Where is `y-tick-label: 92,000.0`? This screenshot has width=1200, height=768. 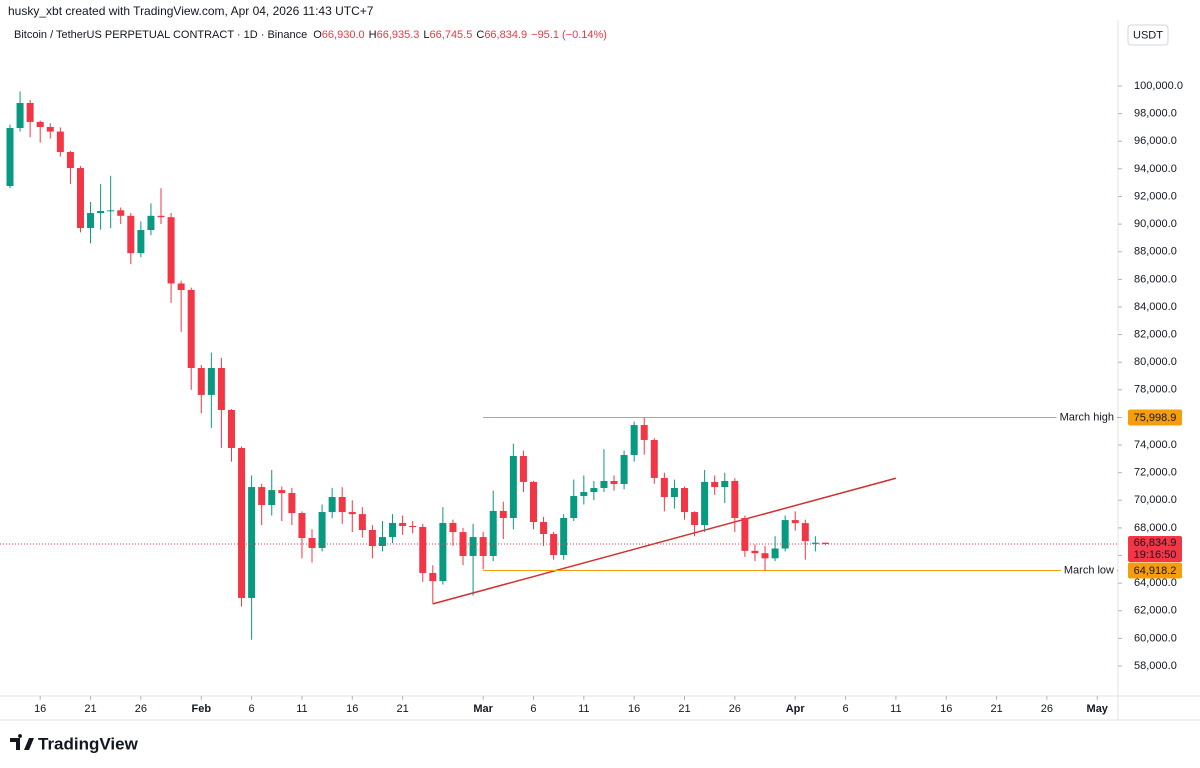 y-tick-label: 92,000.0 is located at coordinates (1155, 196).